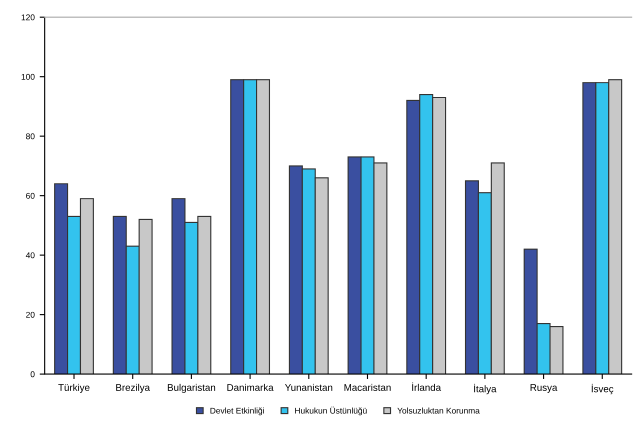 The height and width of the screenshot is (430, 638). I want to click on legend-label: Yolsuzluktan Korunma, so click(438, 411).